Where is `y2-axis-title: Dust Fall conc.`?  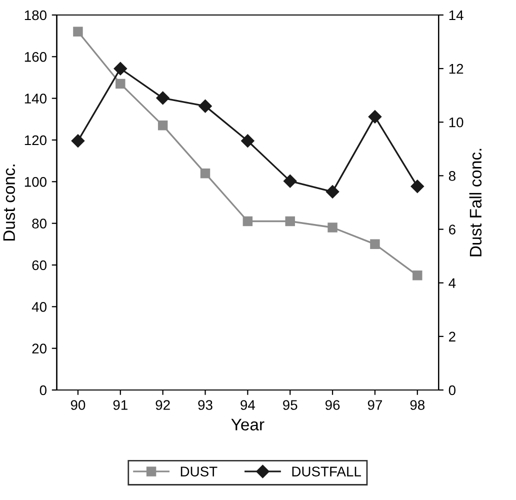
y2-axis-title: Dust Fall conc. is located at coordinates (475, 202).